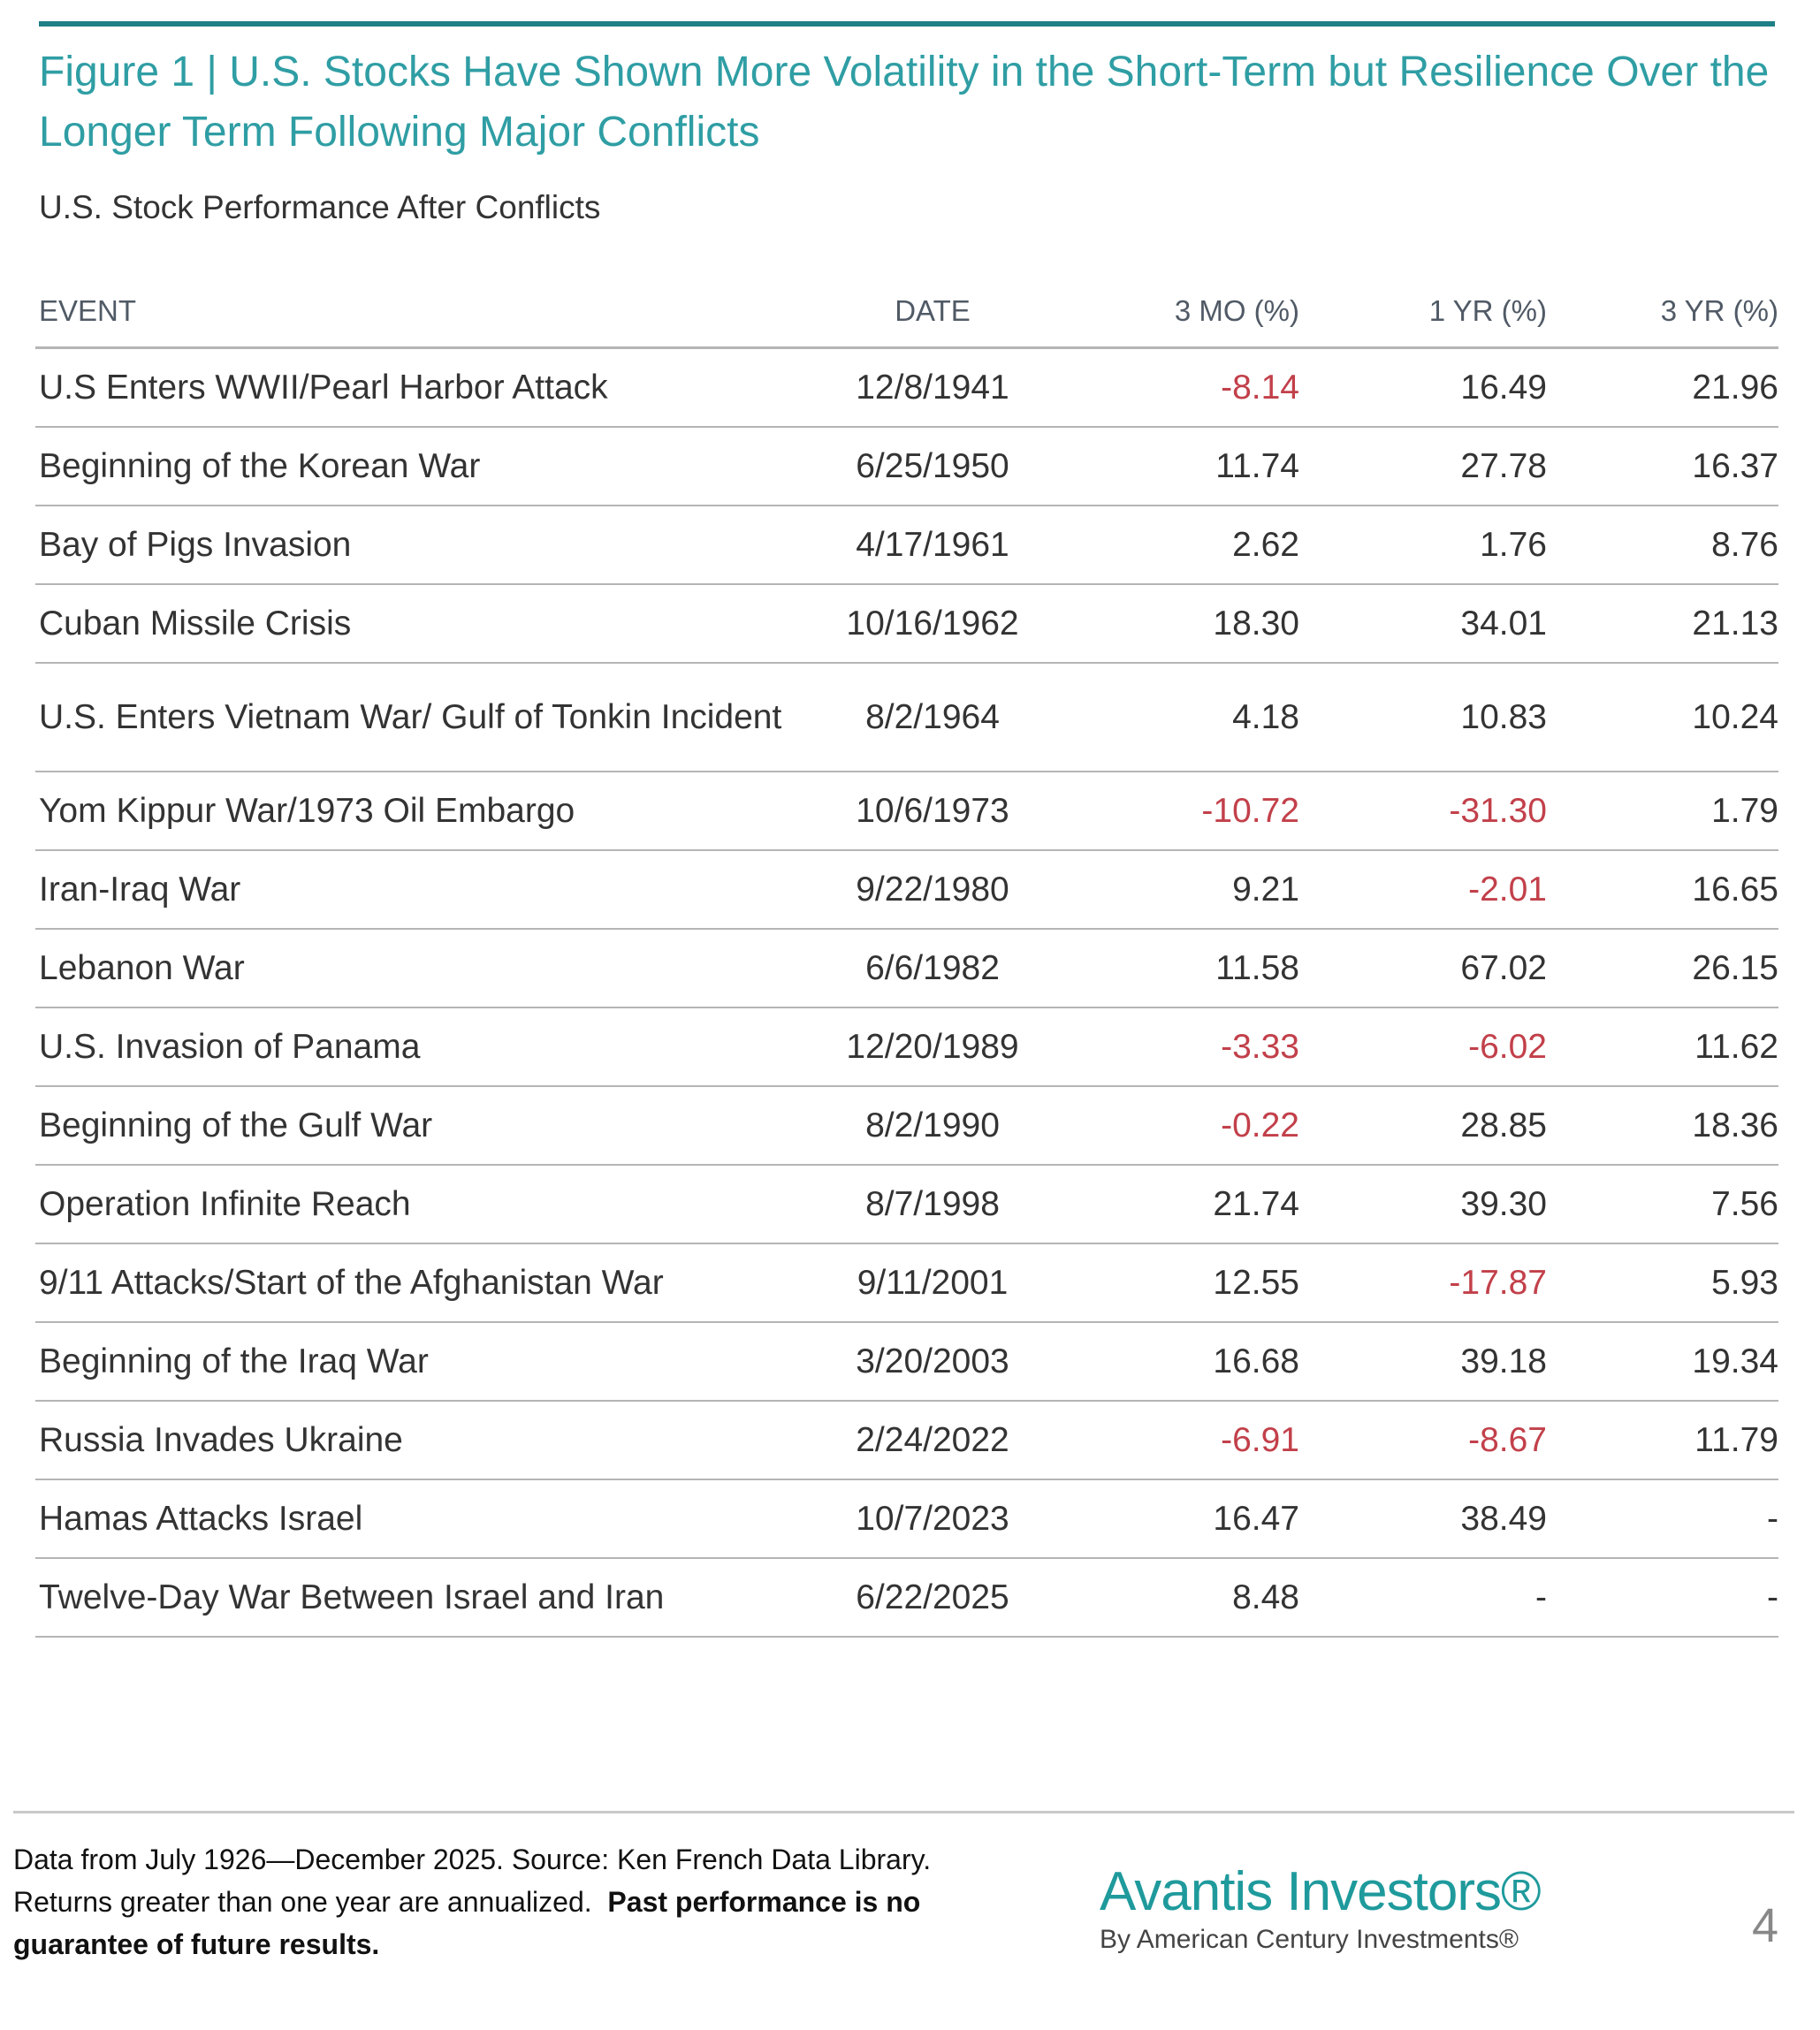 This screenshot has height=2030, width=1820. I want to click on cell-3yr: 18.36, so click(1662, 1126).